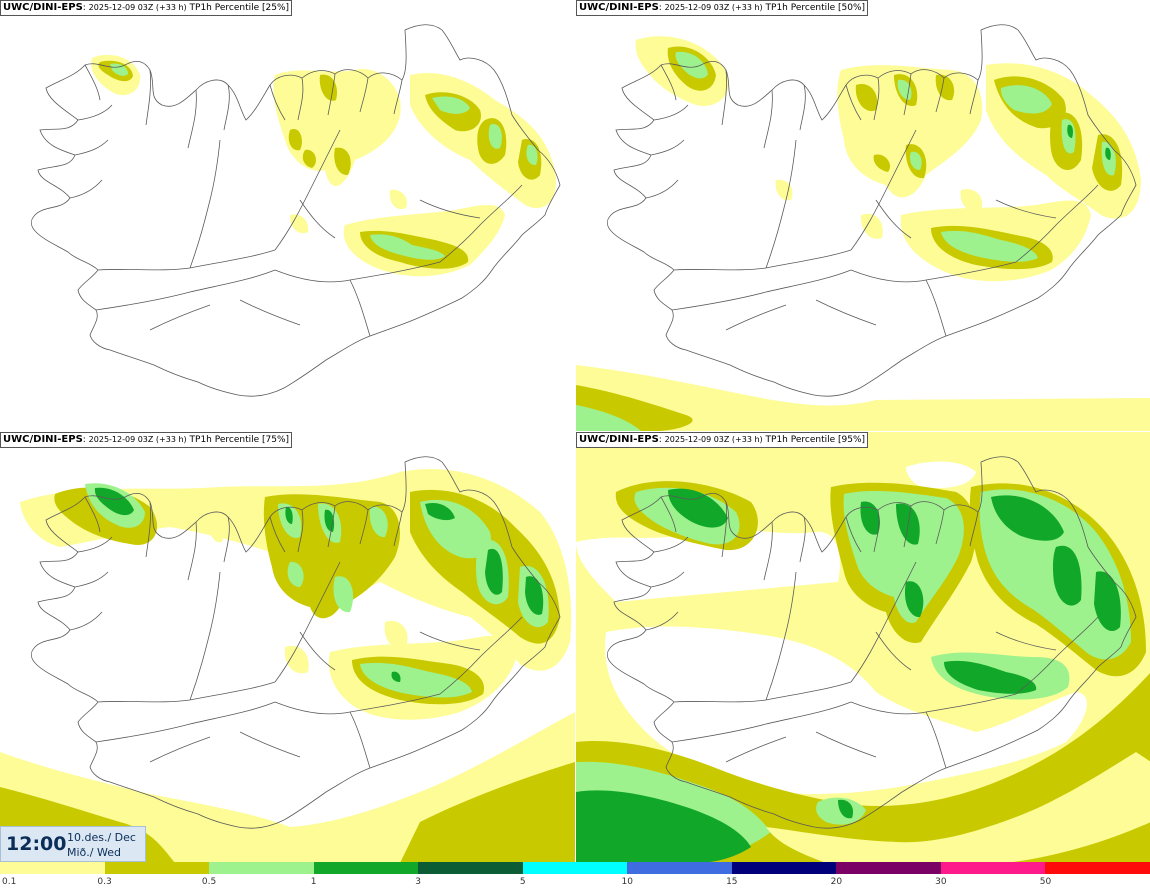 This screenshot has height=891, width=1150. I want to click on panel-field: TP1h Percentile [95%], so click(815, 440).